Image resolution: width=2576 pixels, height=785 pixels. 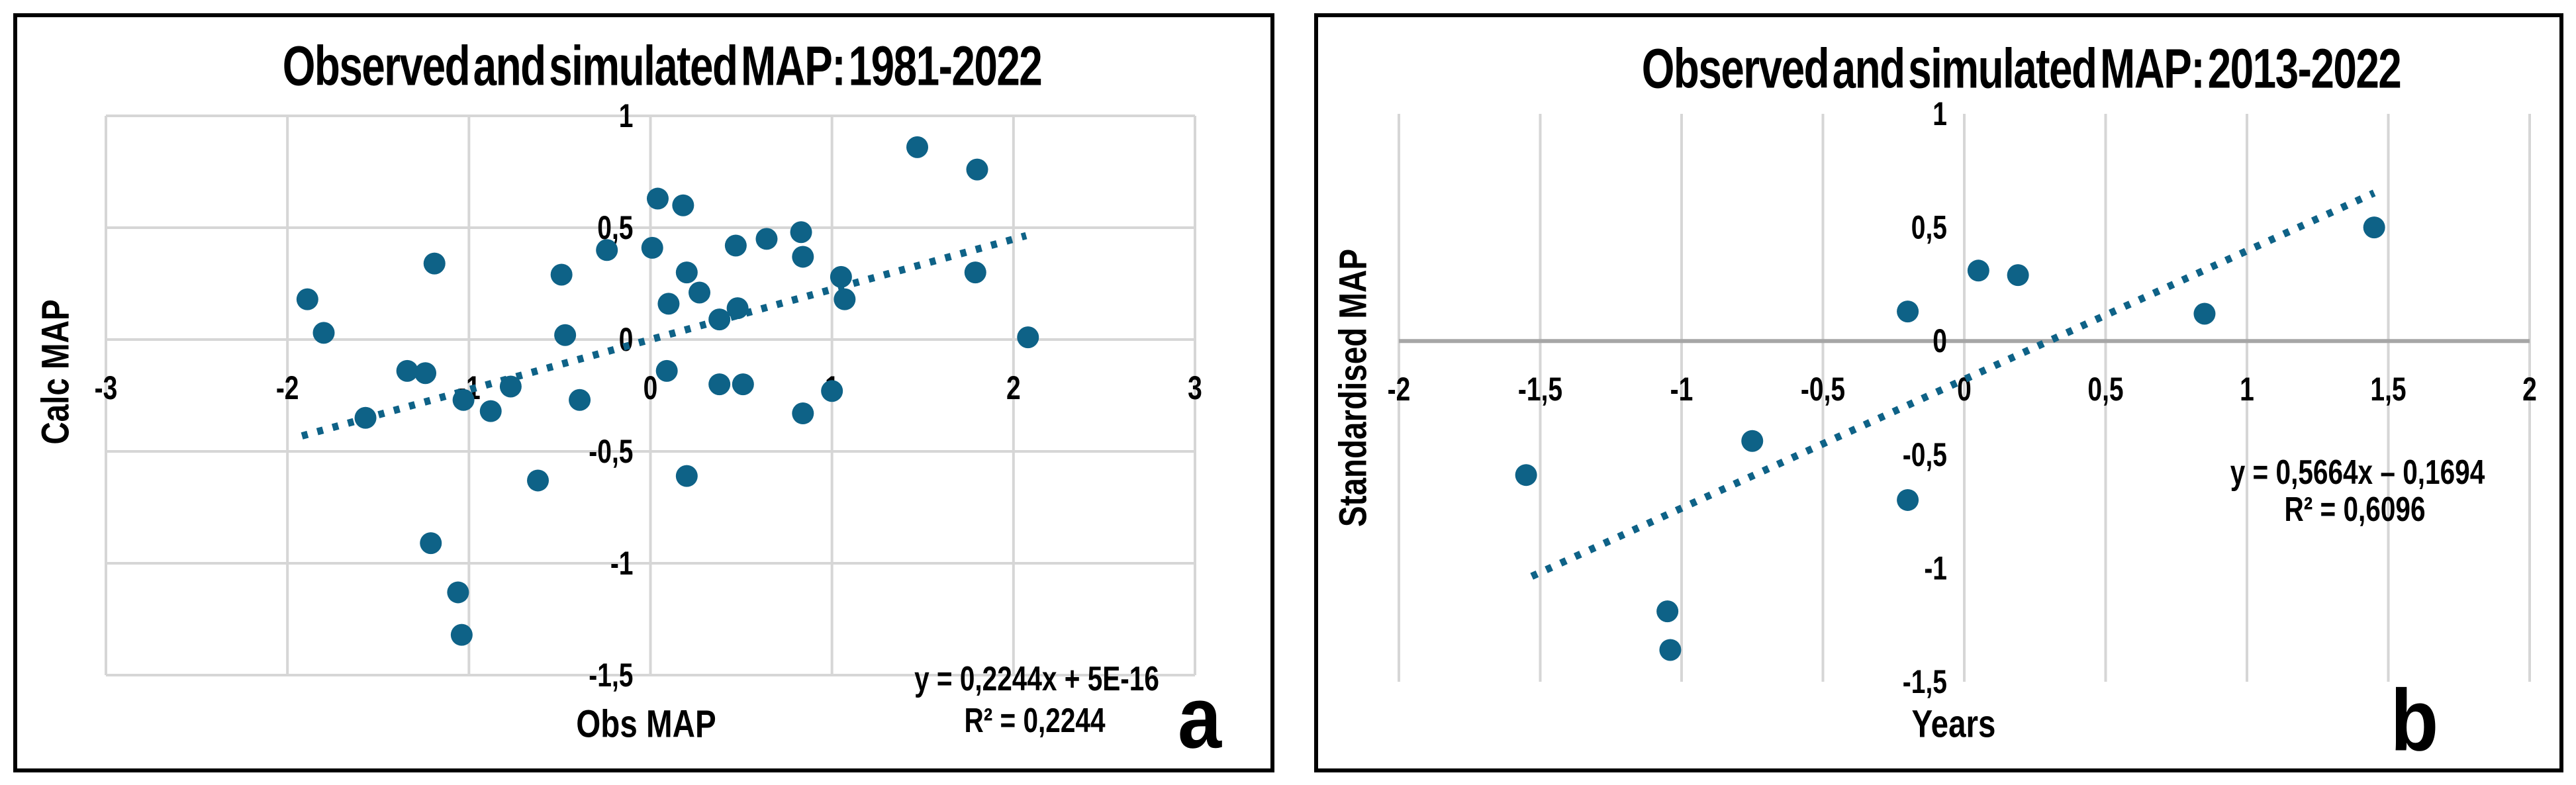 I want to click on panel-b-letter: b, so click(x=2414, y=720).